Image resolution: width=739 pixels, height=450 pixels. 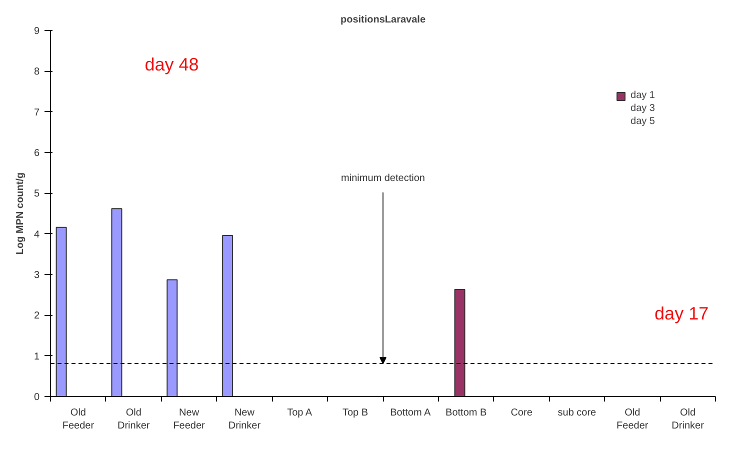 What do you see at coordinates (521, 413) in the screenshot?
I see `x-tick-label: Core` at bounding box center [521, 413].